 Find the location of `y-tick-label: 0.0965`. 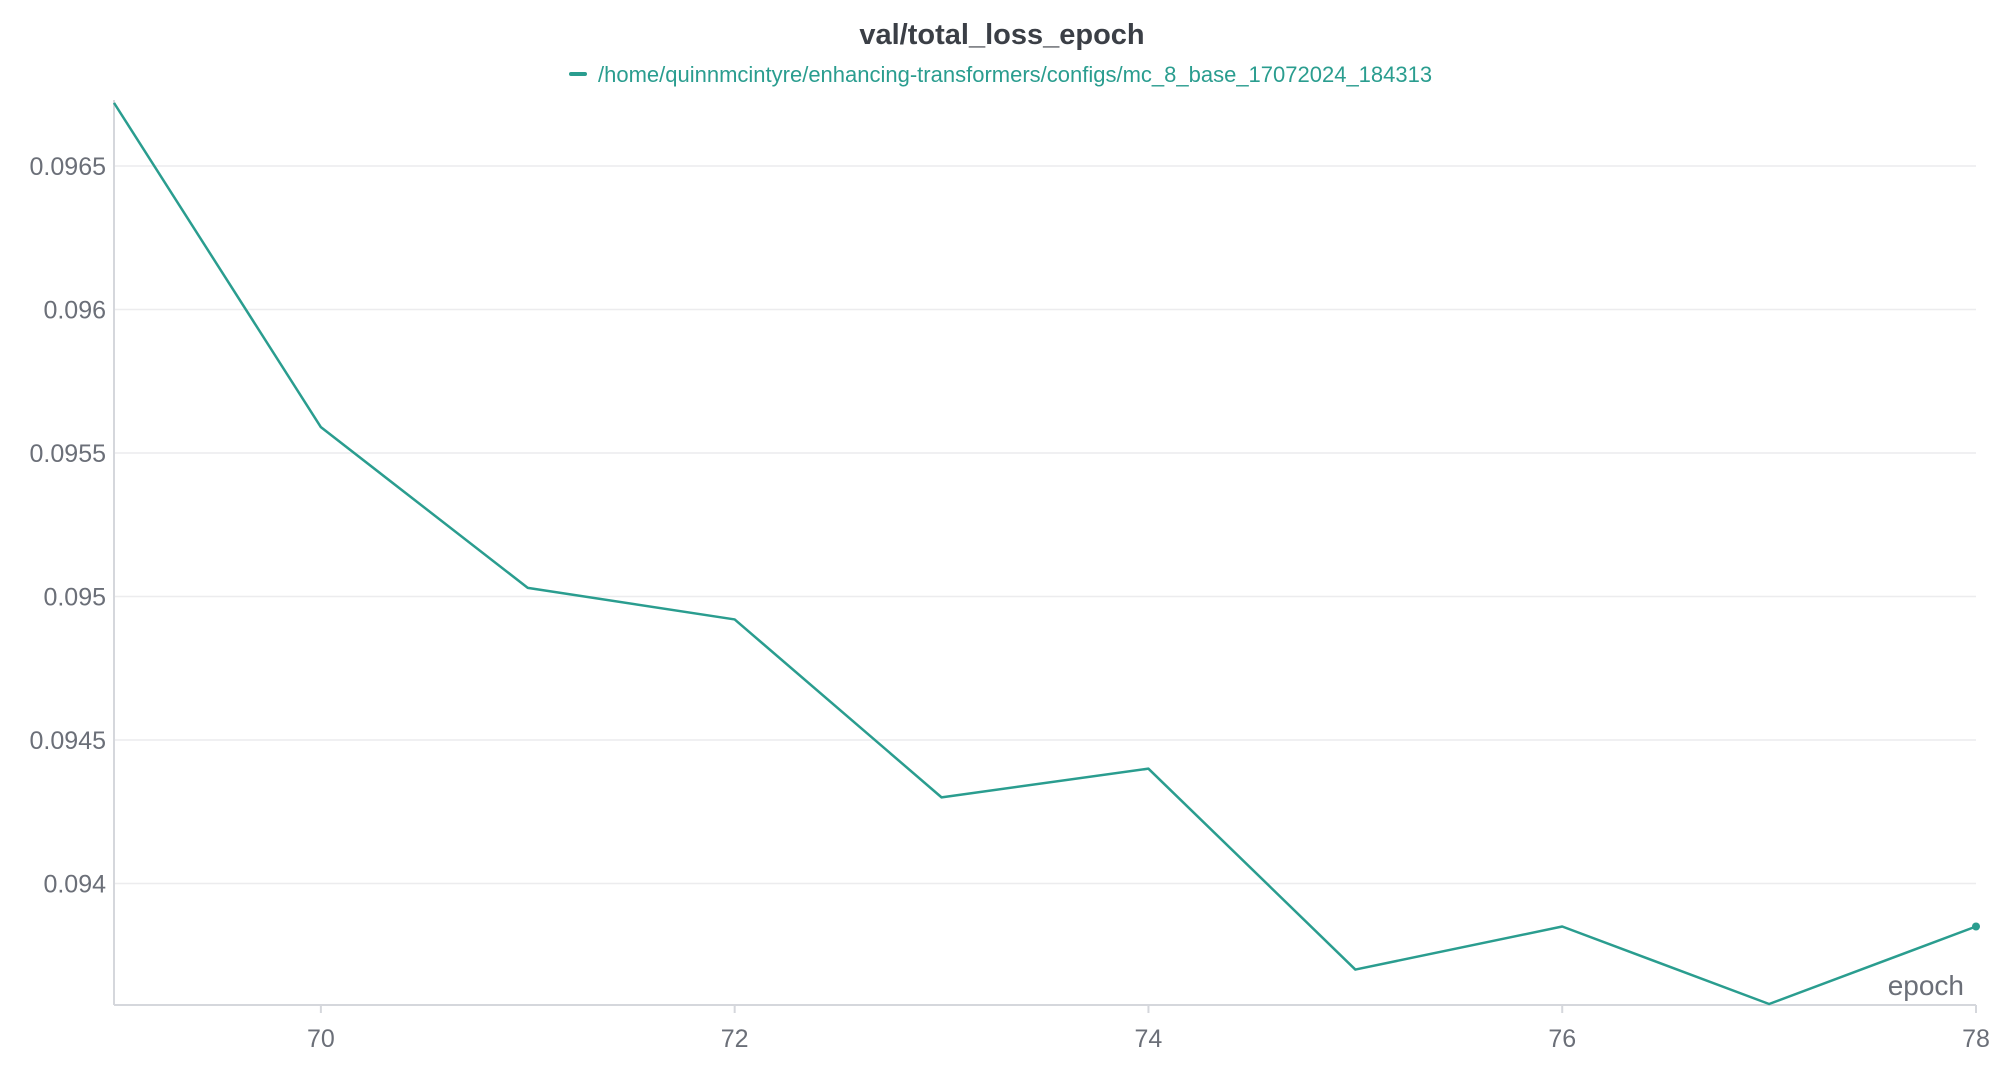

y-tick-label: 0.0965 is located at coordinates (68, 167).